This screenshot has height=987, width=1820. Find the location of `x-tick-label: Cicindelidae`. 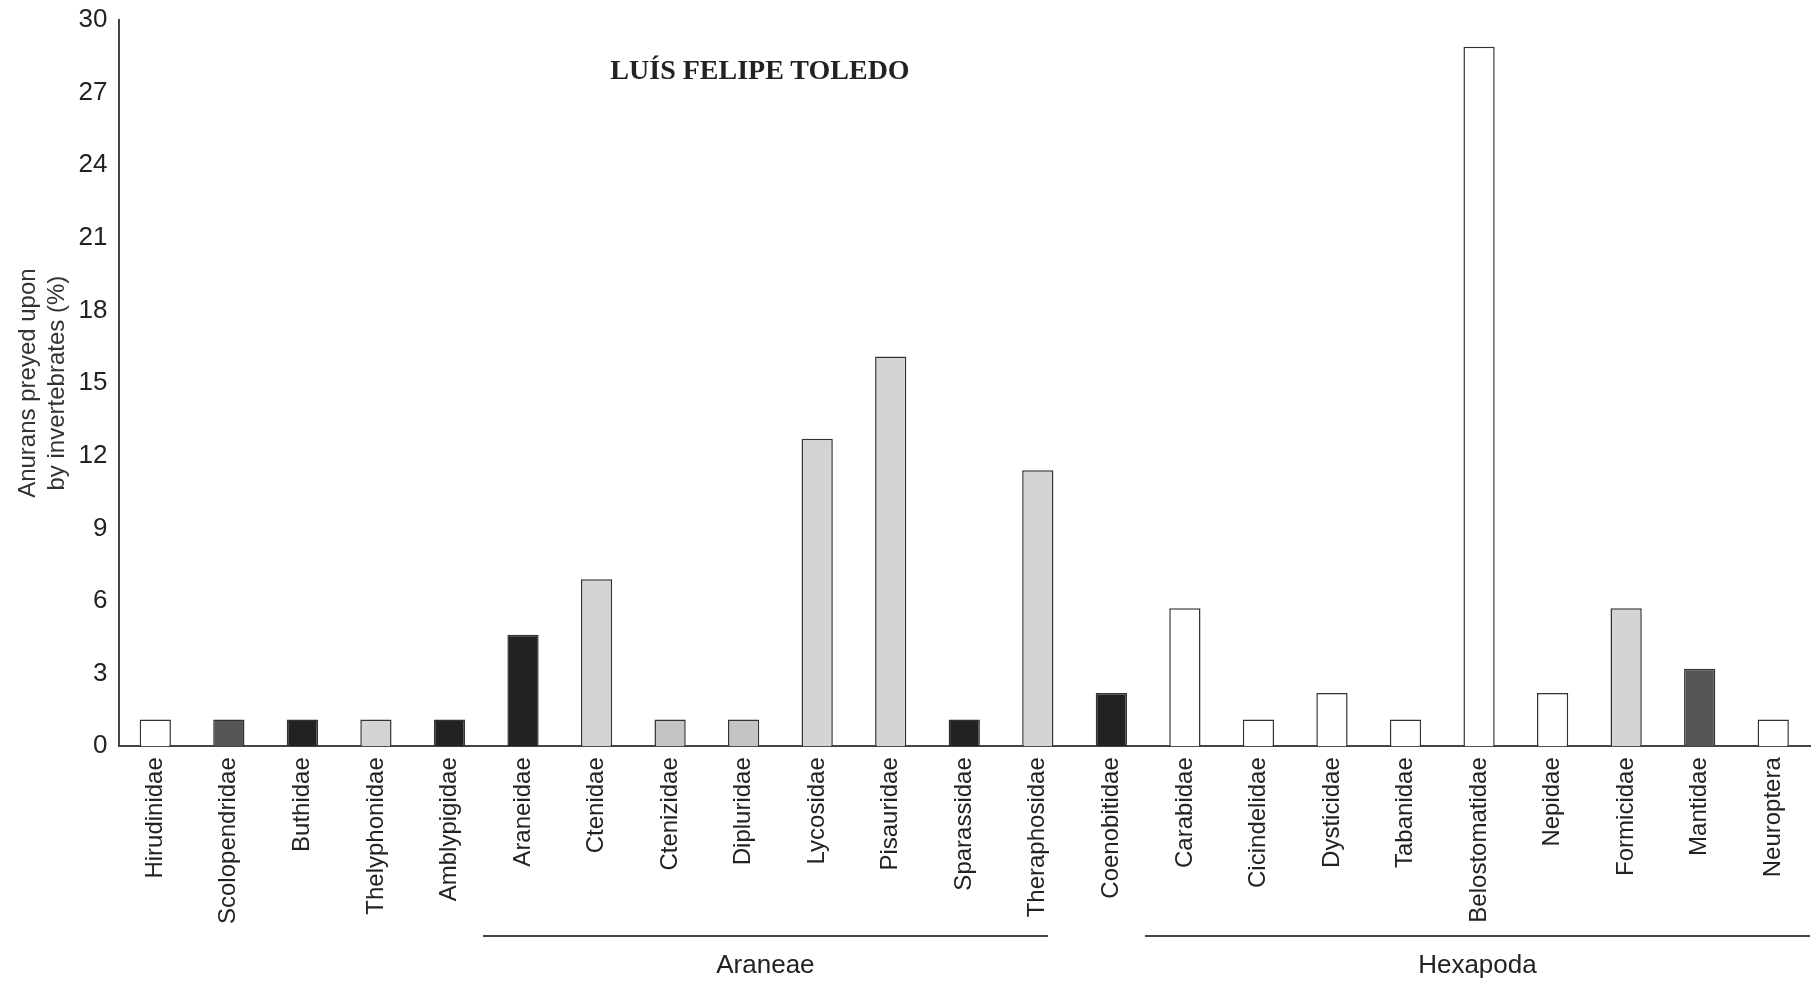

x-tick-label: Cicindelidae is located at coordinates (1257, 822).